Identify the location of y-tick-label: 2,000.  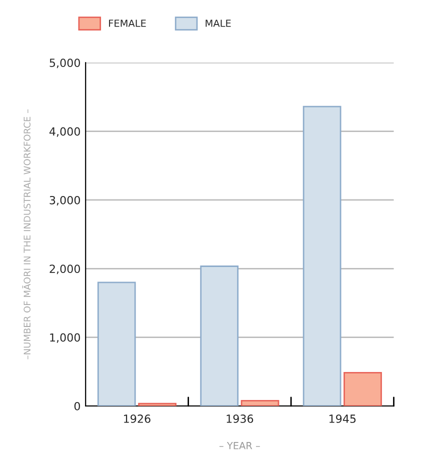
(65, 269).